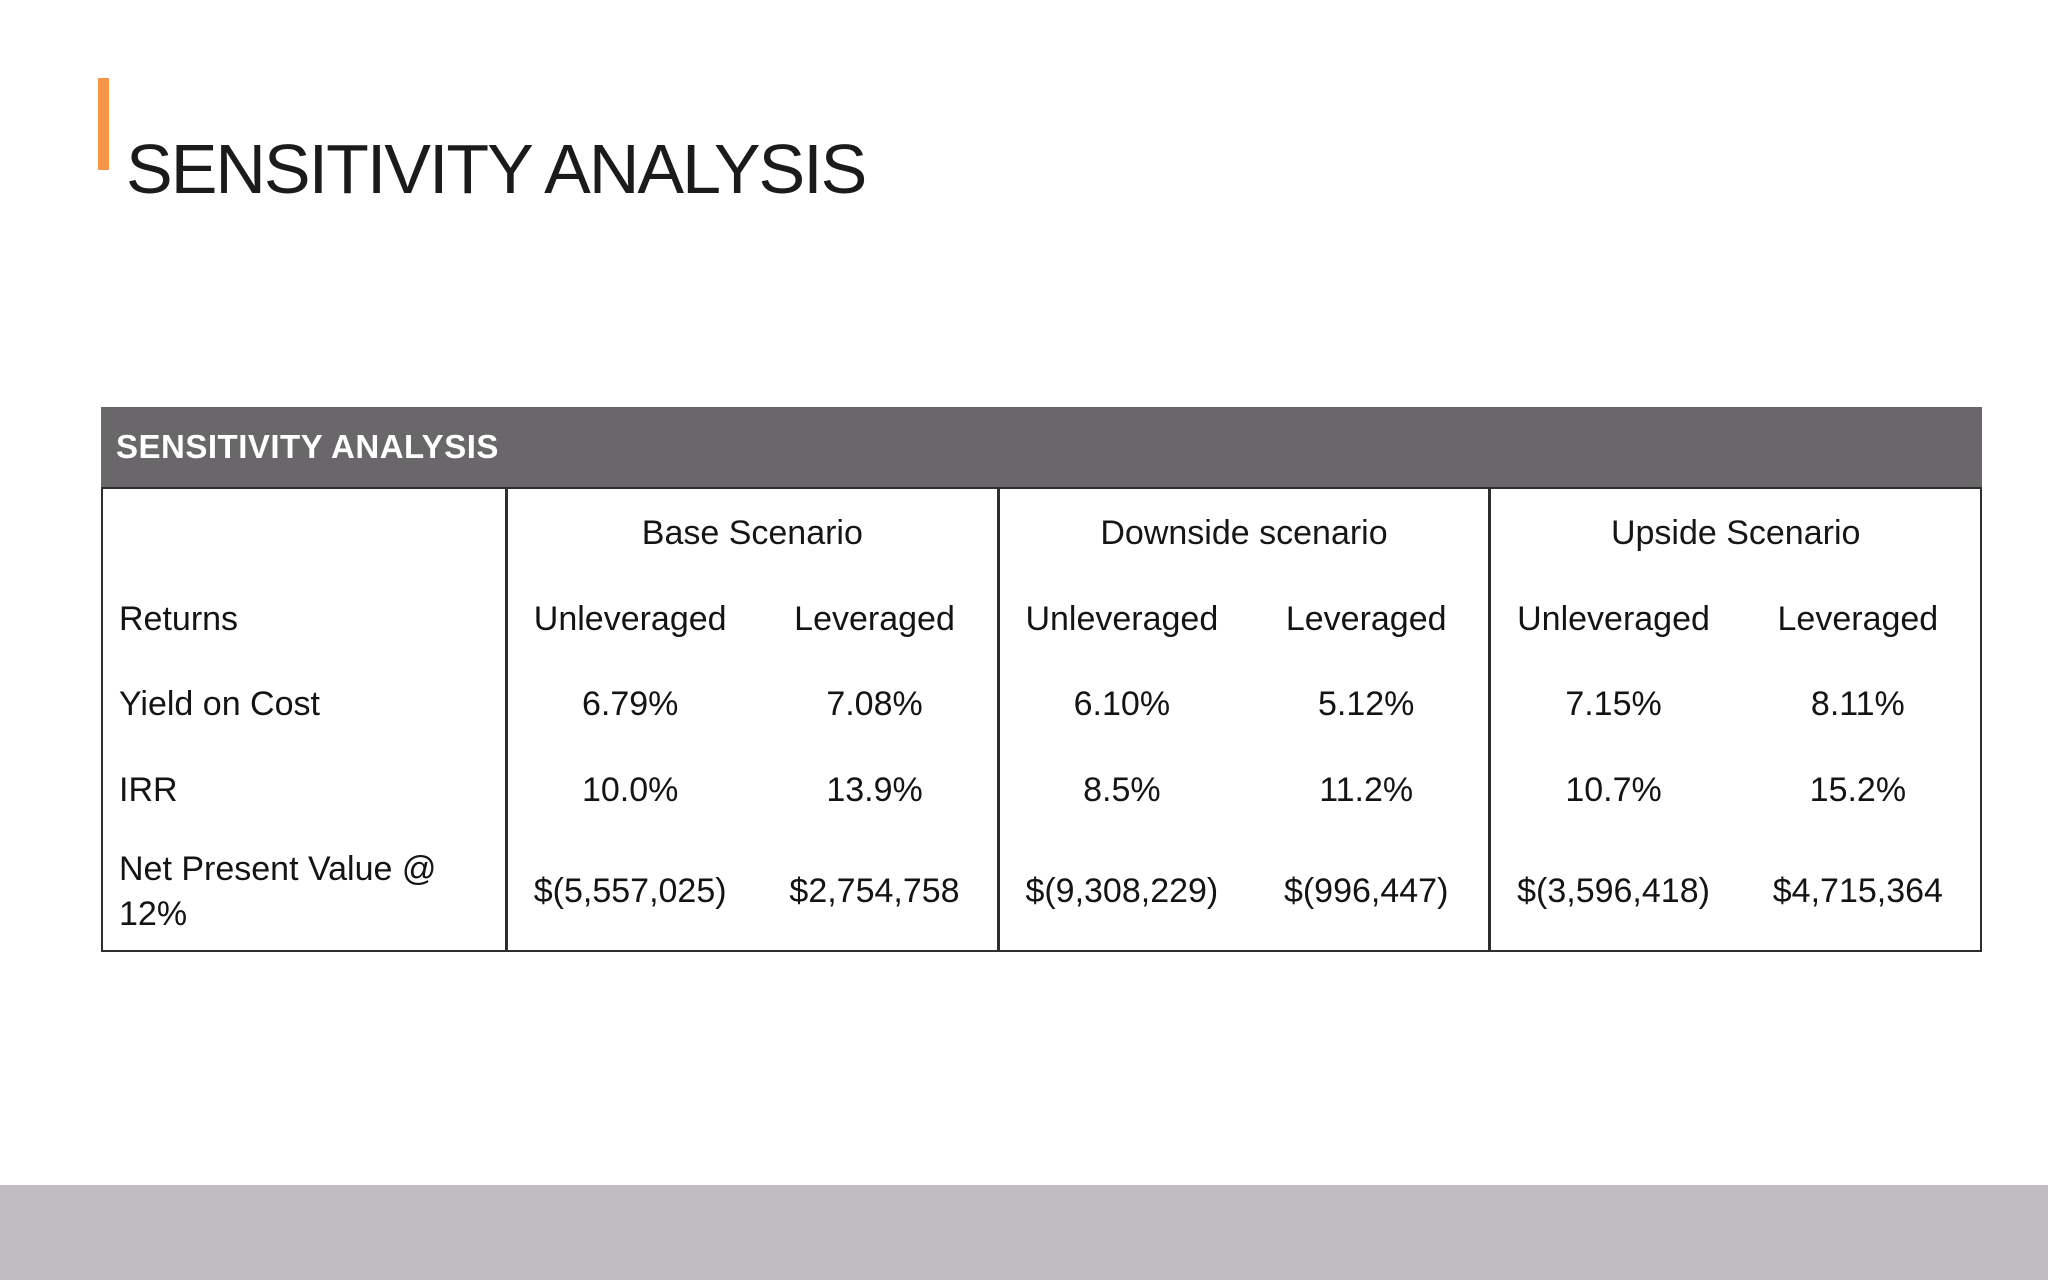  What do you see at coordinates (1122, 789) in the screenshot?
I see `cell-irr-downside-unleveraged: 8.5%` at bounding box center [1122, 789].